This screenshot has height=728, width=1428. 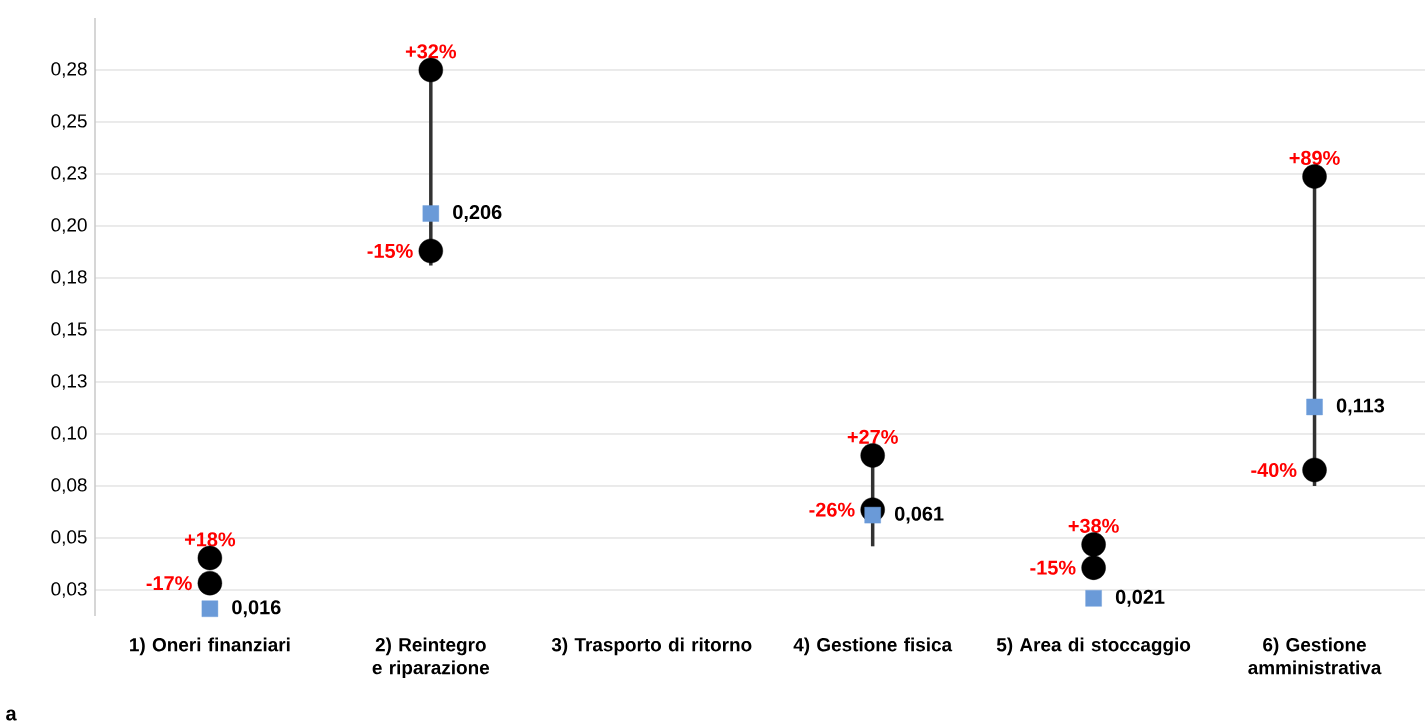 I want to click on data-label: 0,206, so click(x=477, y=214).